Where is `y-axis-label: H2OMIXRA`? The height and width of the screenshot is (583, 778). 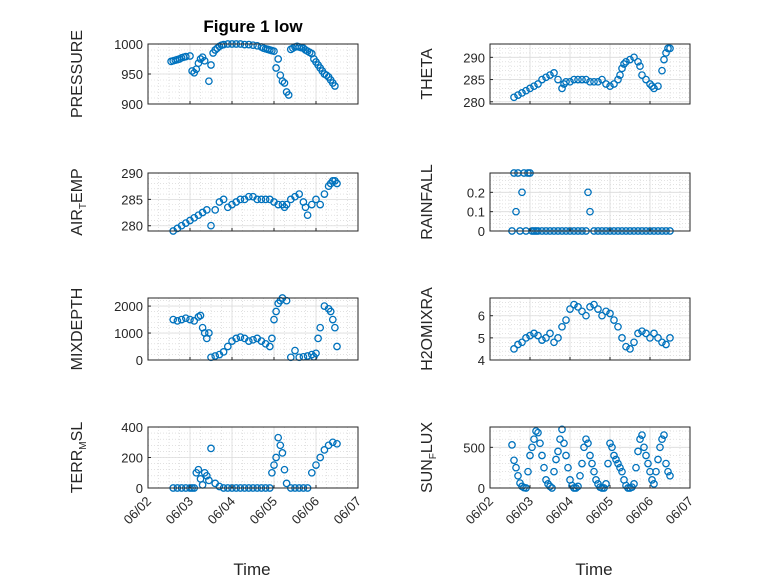
y-axis-label: H2OMIXRA is located at coordinates (427, 329).